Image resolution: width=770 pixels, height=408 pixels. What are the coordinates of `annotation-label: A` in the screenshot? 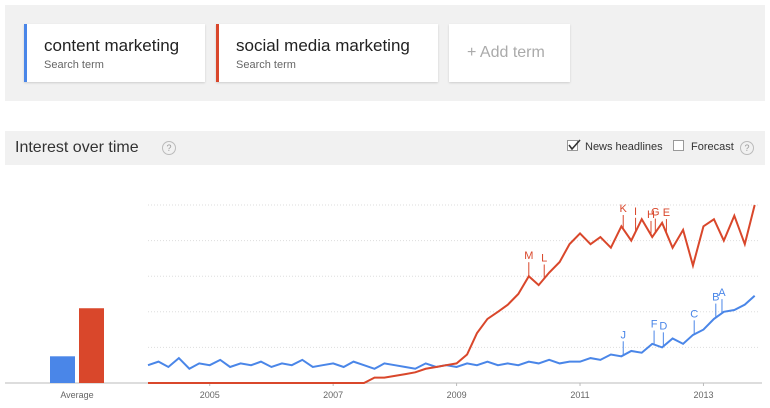 It's located at (722, 293).